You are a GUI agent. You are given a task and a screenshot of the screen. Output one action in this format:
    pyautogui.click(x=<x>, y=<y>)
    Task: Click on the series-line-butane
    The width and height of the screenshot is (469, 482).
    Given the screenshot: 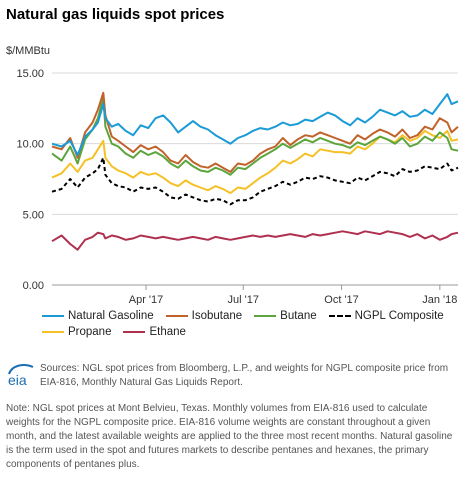 What is the action you would take?
    pyautogui.click(x=255, y=136)
    